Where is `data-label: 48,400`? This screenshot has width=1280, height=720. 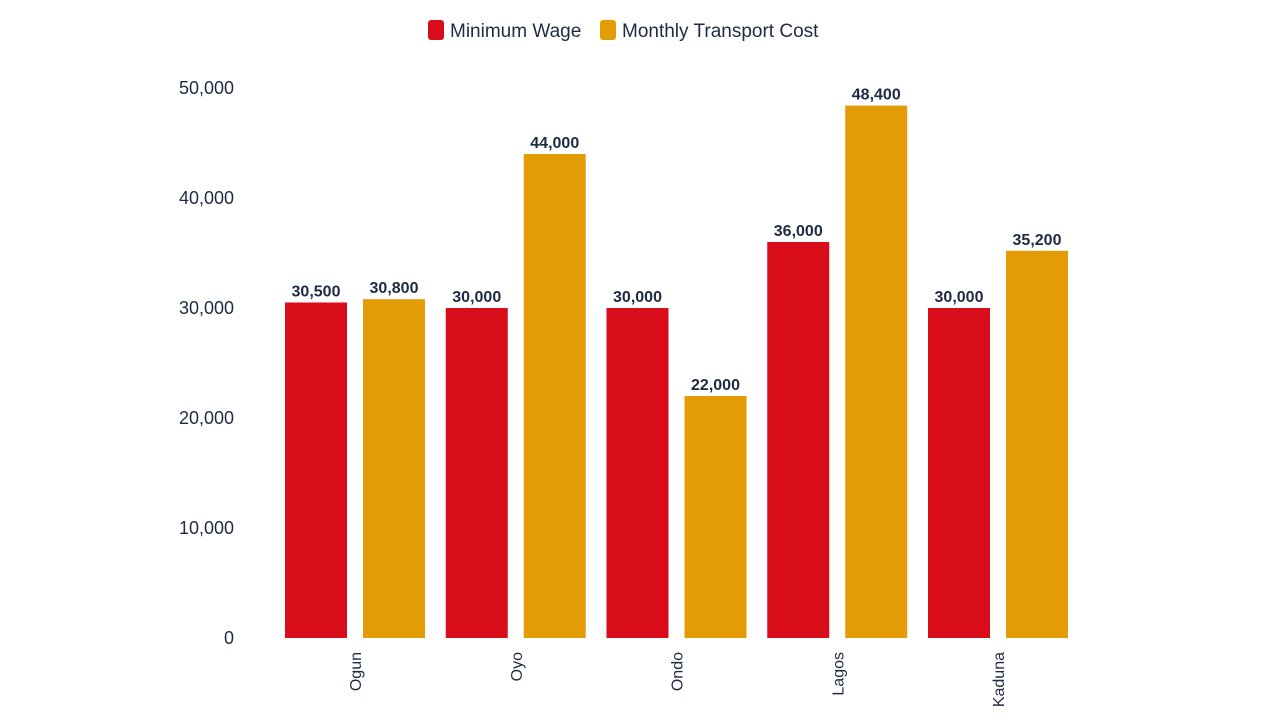
data-label: 48,400 is located at coordinates (876, 95).